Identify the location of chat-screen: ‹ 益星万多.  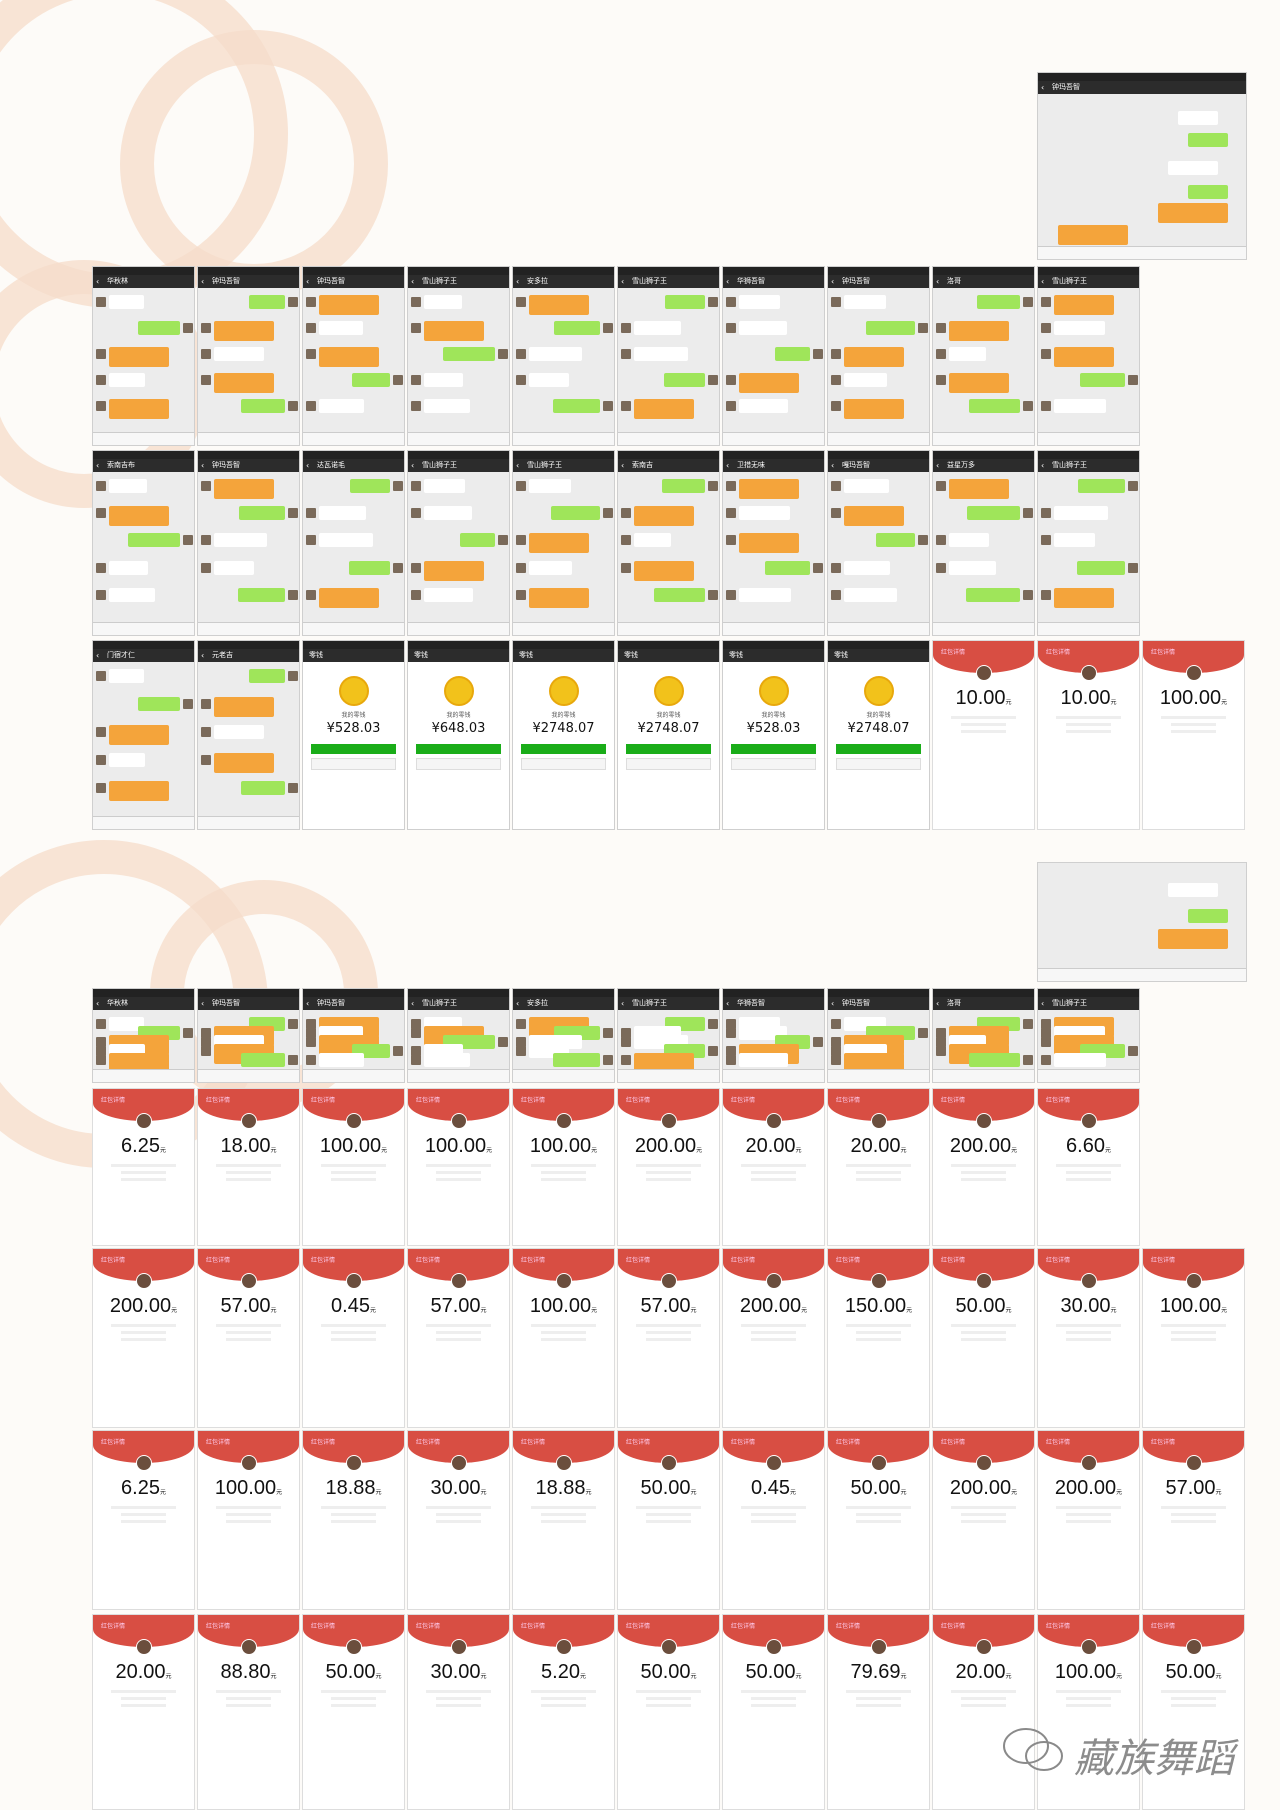
(983, 543).